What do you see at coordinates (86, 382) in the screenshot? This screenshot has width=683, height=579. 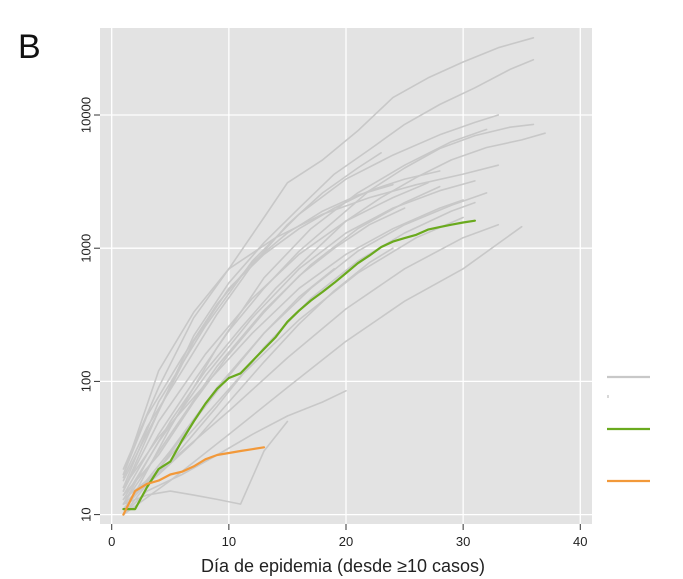 I see `y-tick-label: 100` at bounding box center [86, 382].